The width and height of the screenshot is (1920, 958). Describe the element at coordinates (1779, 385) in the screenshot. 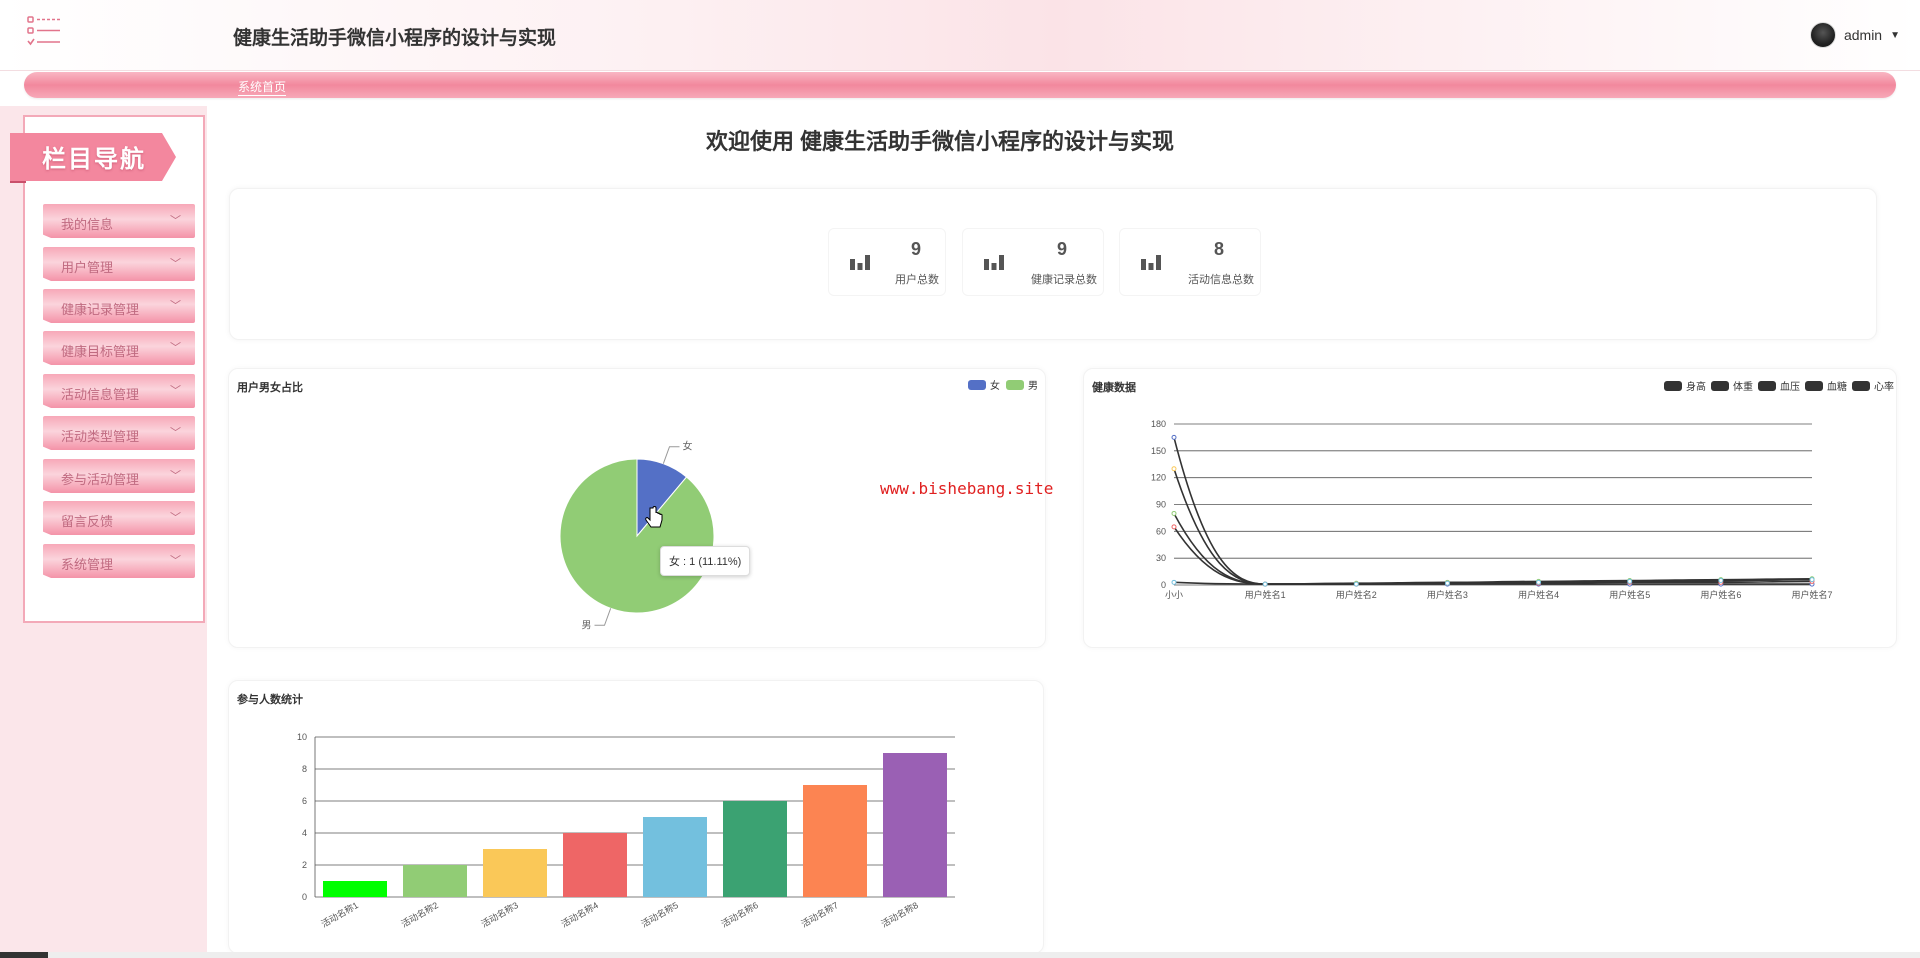

I see `legend-item: 血压` at that location.